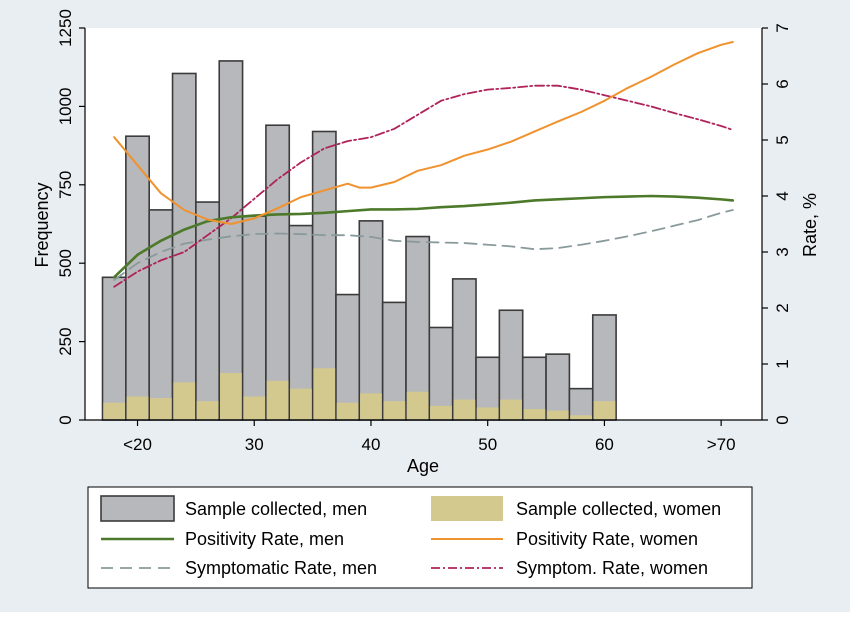 This screenshot has height=626, width=850. Describe the element at coordinates (70, 217) in the screenshot. I see `y-ticks-group: 0 250 500 750 1000 1250` at that location.